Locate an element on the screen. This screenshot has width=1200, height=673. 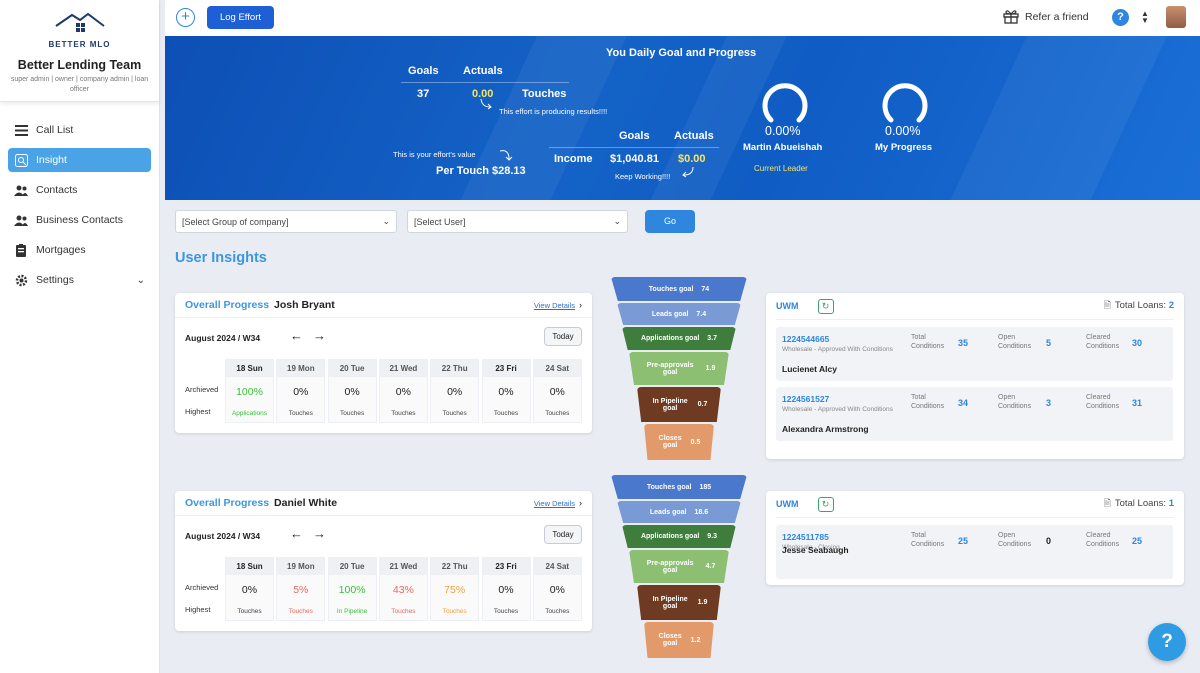
sidebar-item-label: Business Contacts is located at coordinates (79, 220).